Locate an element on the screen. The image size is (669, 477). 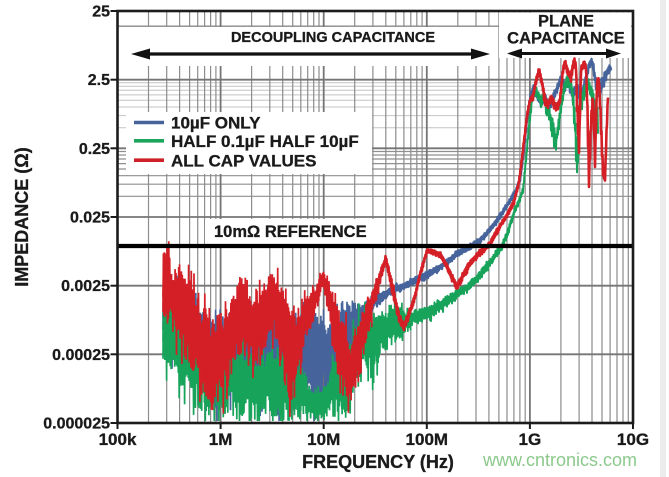
svg-text: 10mΩ REFERENCE is located at coordinates (290, 232).